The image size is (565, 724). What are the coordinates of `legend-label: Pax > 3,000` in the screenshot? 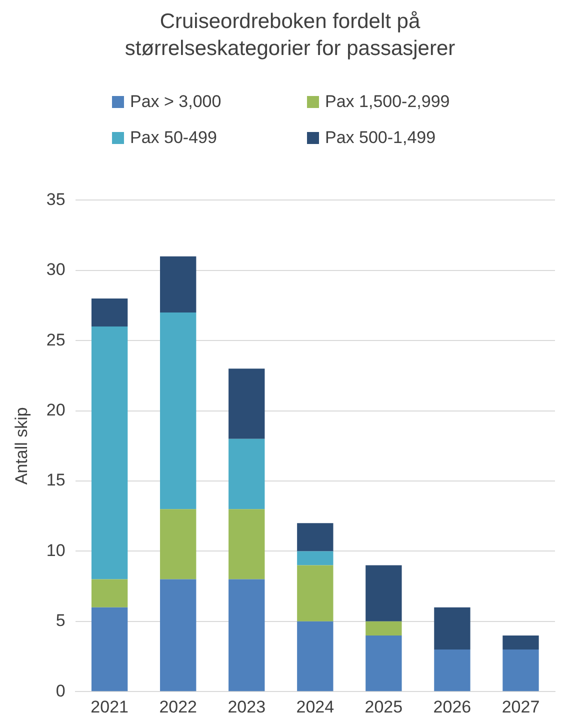 It's located at (176, 102).